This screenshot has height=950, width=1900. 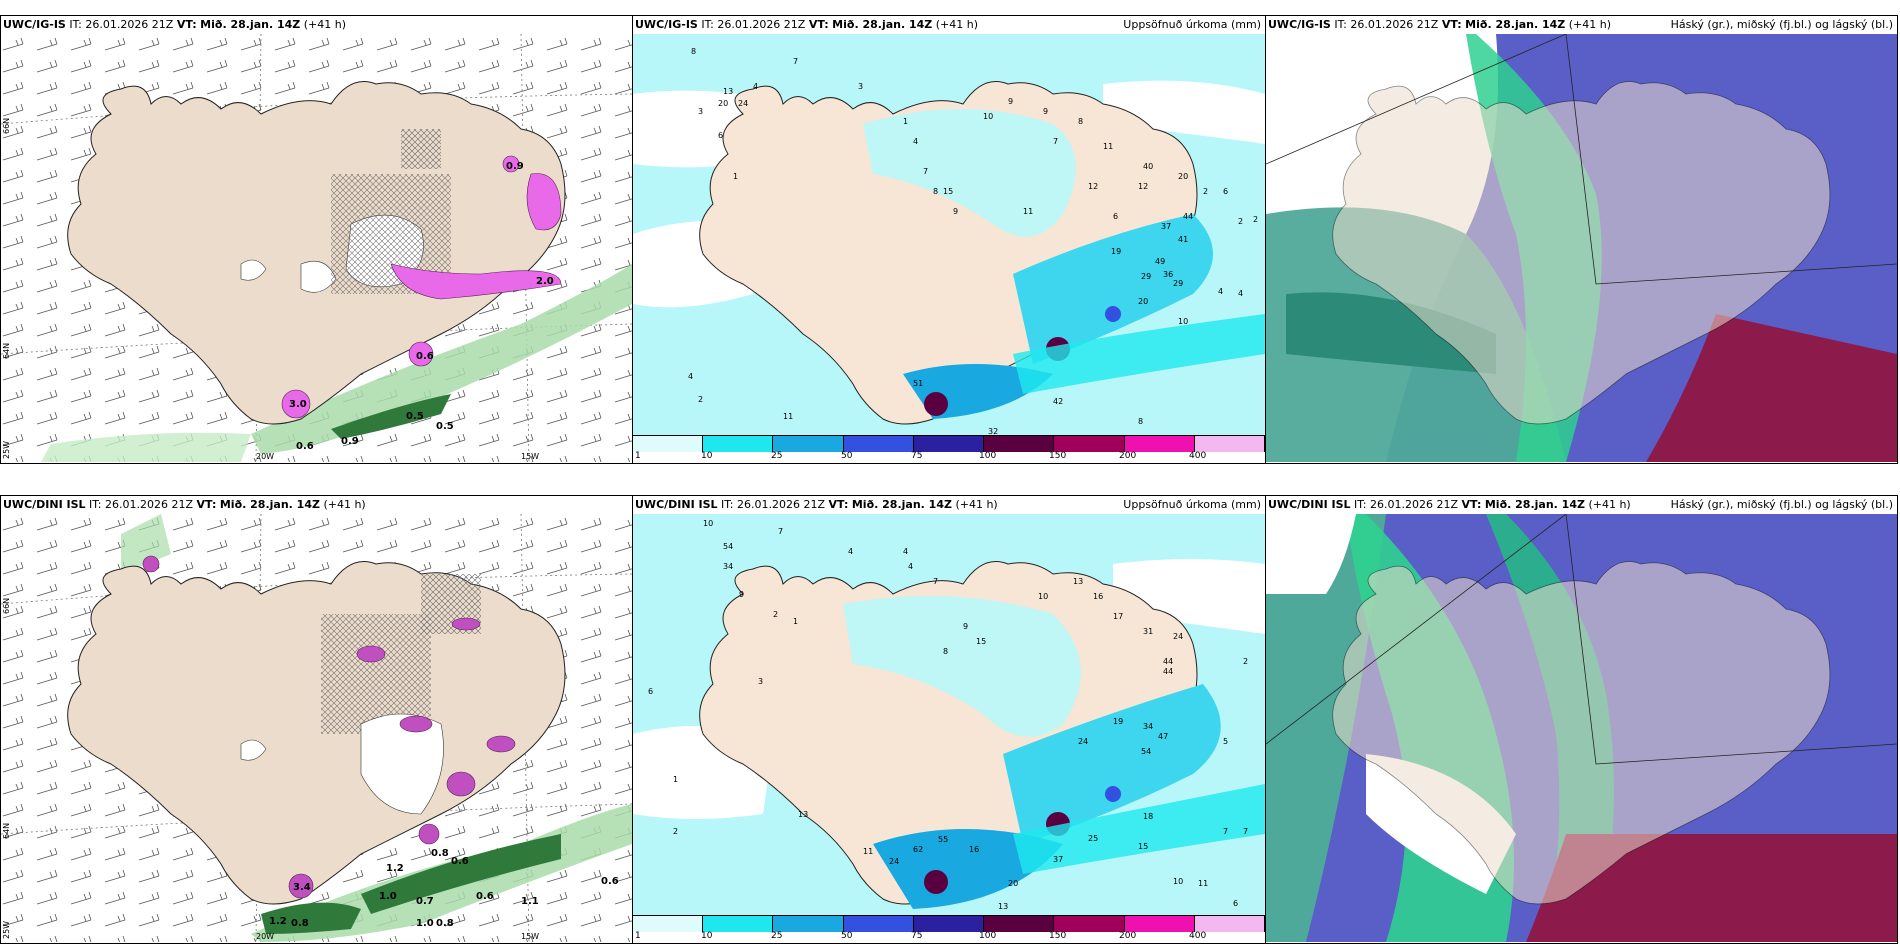 I want to click on svg-text: 24, so click(x=1178, y=636).